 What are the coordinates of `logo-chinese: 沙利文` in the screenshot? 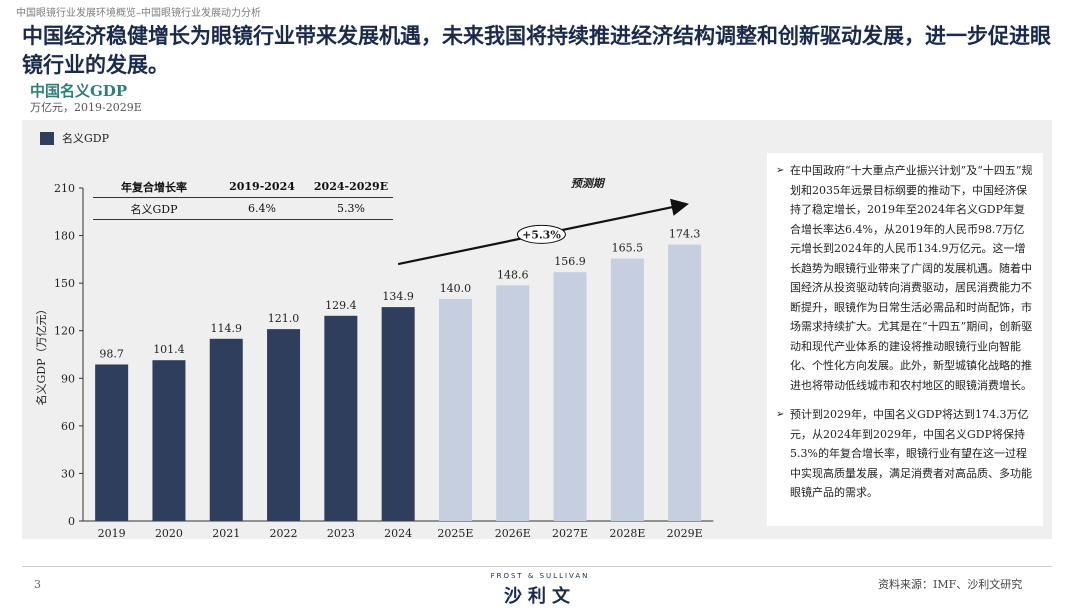 It's located at (540, 596).